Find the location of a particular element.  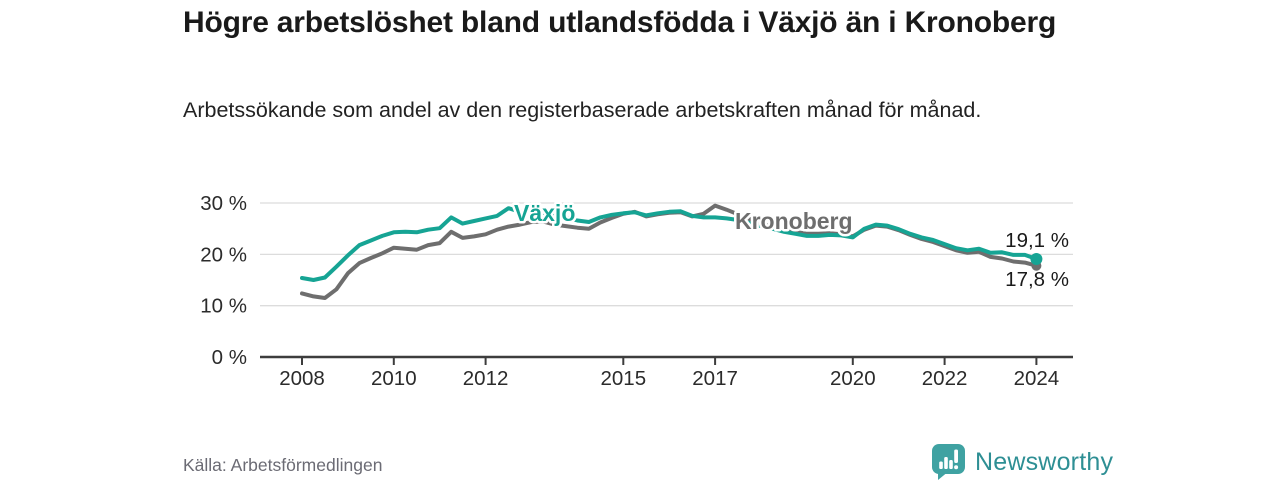

x-tick-label: 2017 is located at coordinates (715, 378).